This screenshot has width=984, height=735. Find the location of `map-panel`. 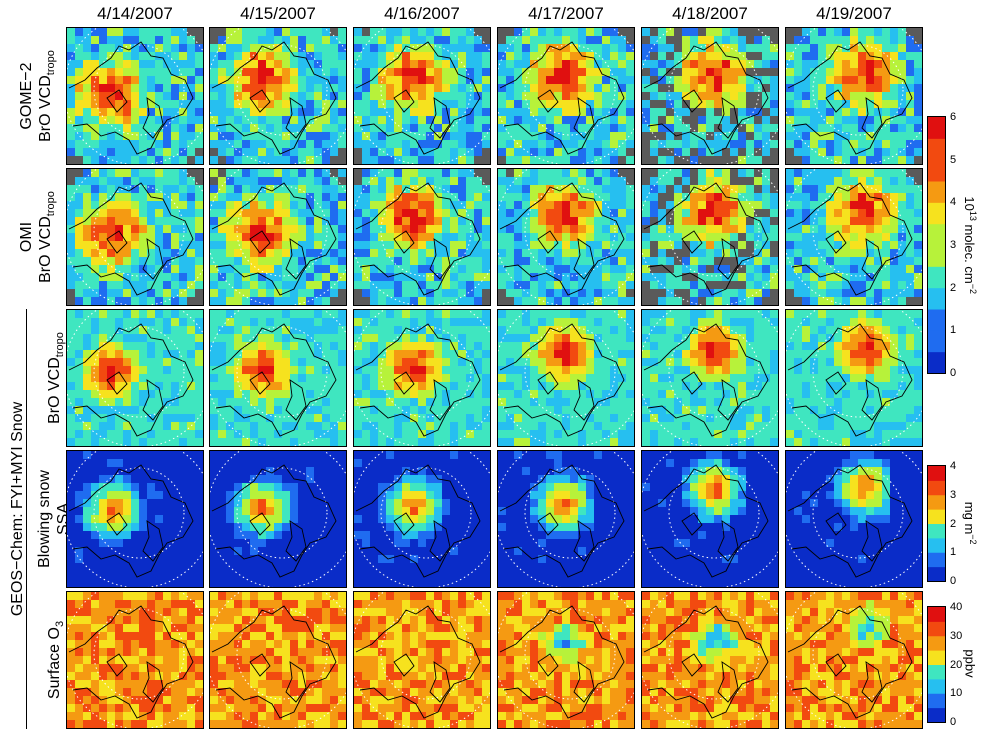

map-panel is located at coordinates (135, 96).